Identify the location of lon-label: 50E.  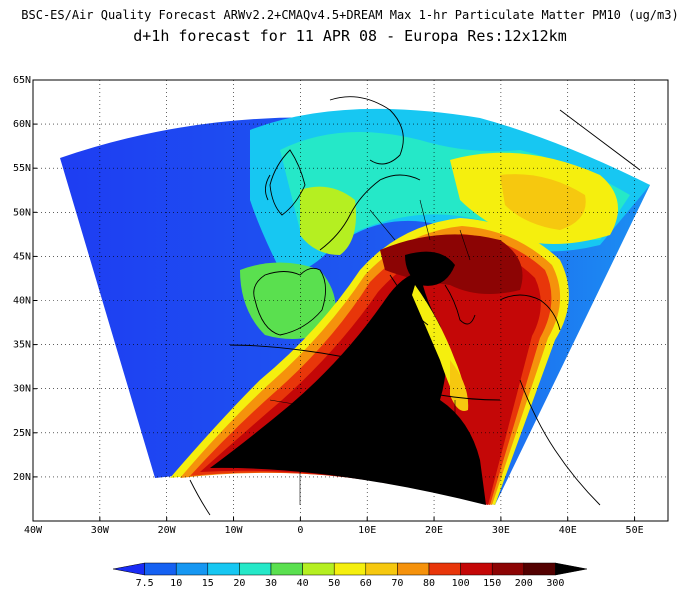
(635, 530).